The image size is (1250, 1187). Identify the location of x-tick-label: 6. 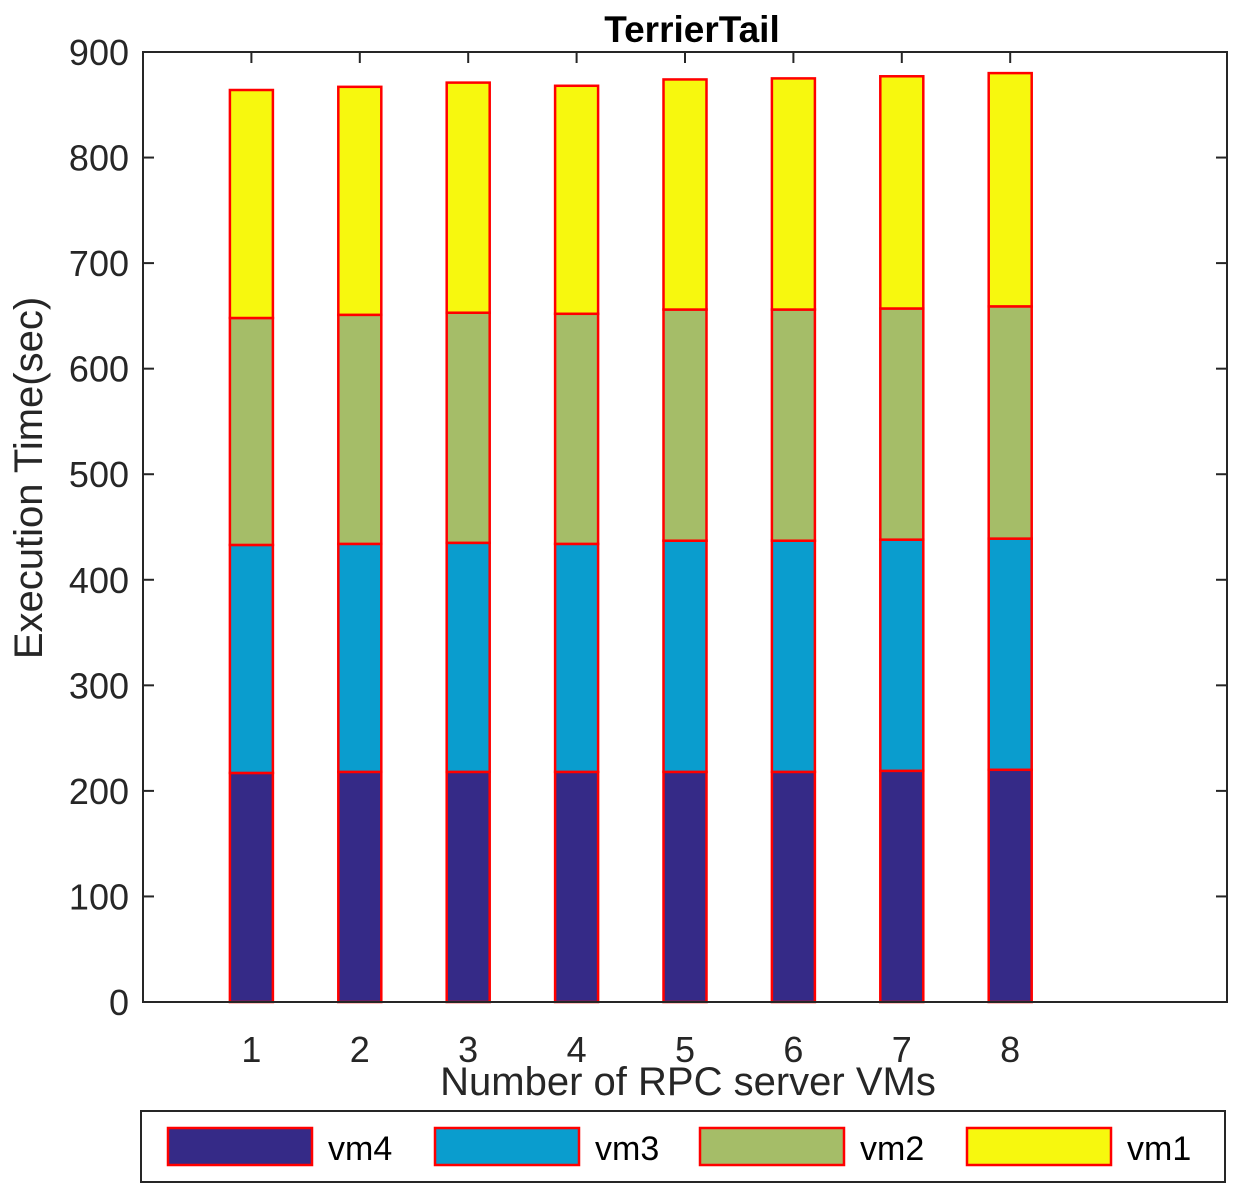
(793, 1049).